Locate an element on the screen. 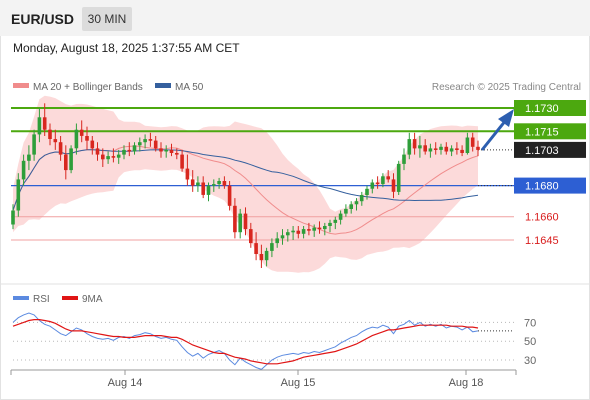 This screenshot has height=400, width=590. level-label-5: 1.1645 is located at coordinates (542, 241).